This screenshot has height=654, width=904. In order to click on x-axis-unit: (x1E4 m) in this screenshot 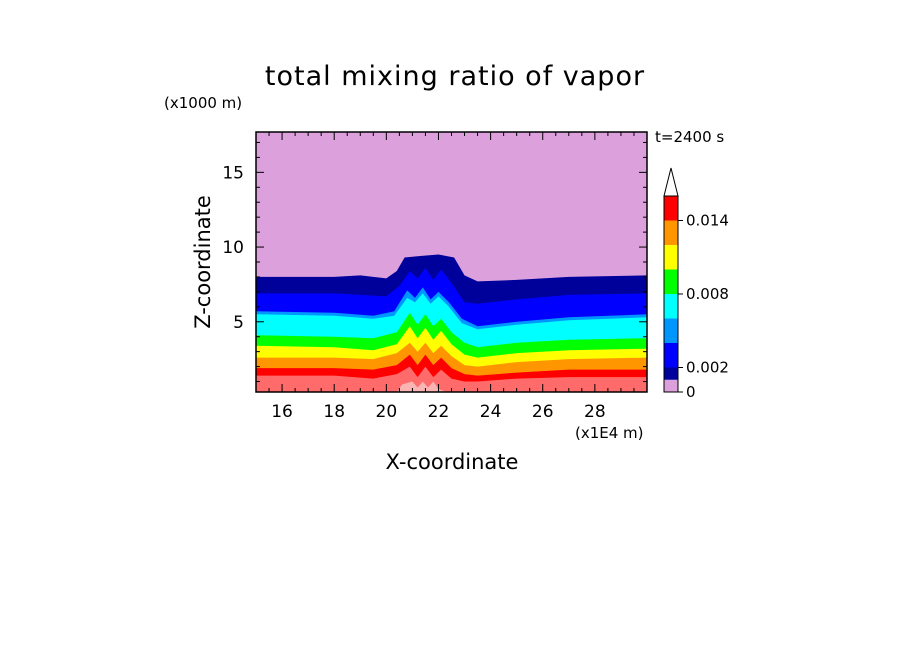, I will do `click(609, 433)`.